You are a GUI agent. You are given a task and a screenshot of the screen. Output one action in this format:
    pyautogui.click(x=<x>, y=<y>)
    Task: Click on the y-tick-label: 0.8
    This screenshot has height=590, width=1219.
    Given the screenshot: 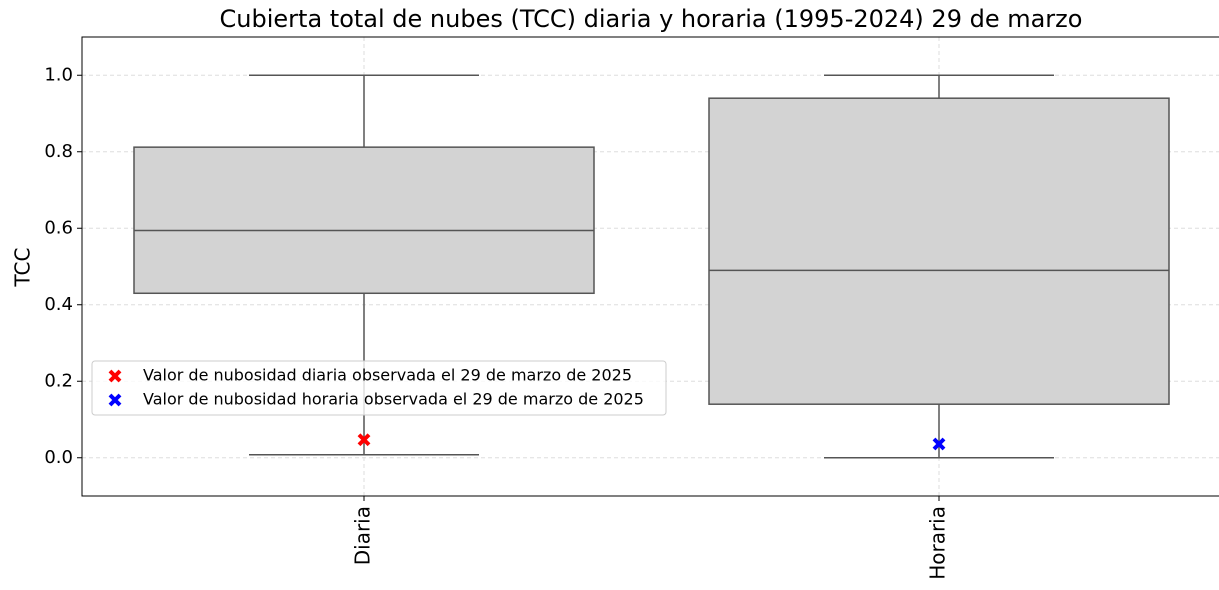 What is the action you would take?
    pyautogui.click(x=58, y=151)
    